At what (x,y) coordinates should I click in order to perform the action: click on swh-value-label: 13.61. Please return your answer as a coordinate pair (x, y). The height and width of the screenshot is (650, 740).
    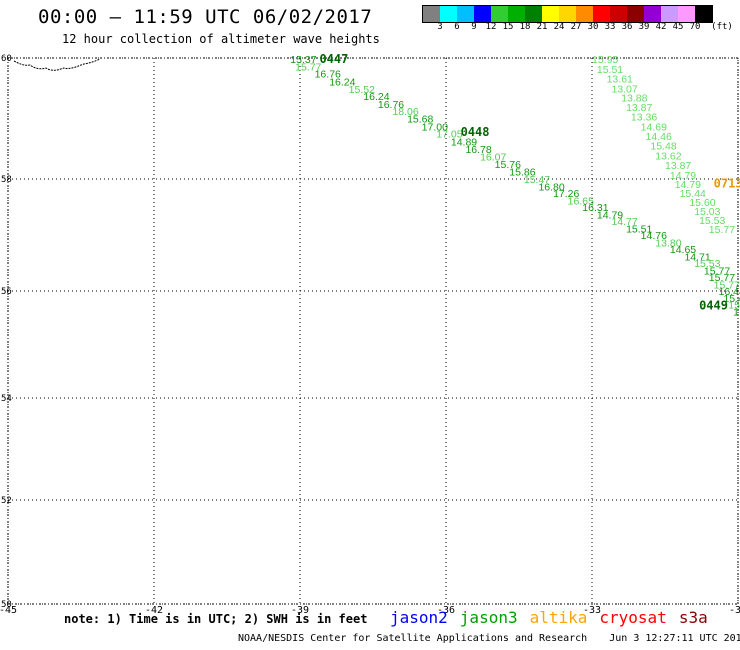
    Looking at the image, I should click on (620, 80).